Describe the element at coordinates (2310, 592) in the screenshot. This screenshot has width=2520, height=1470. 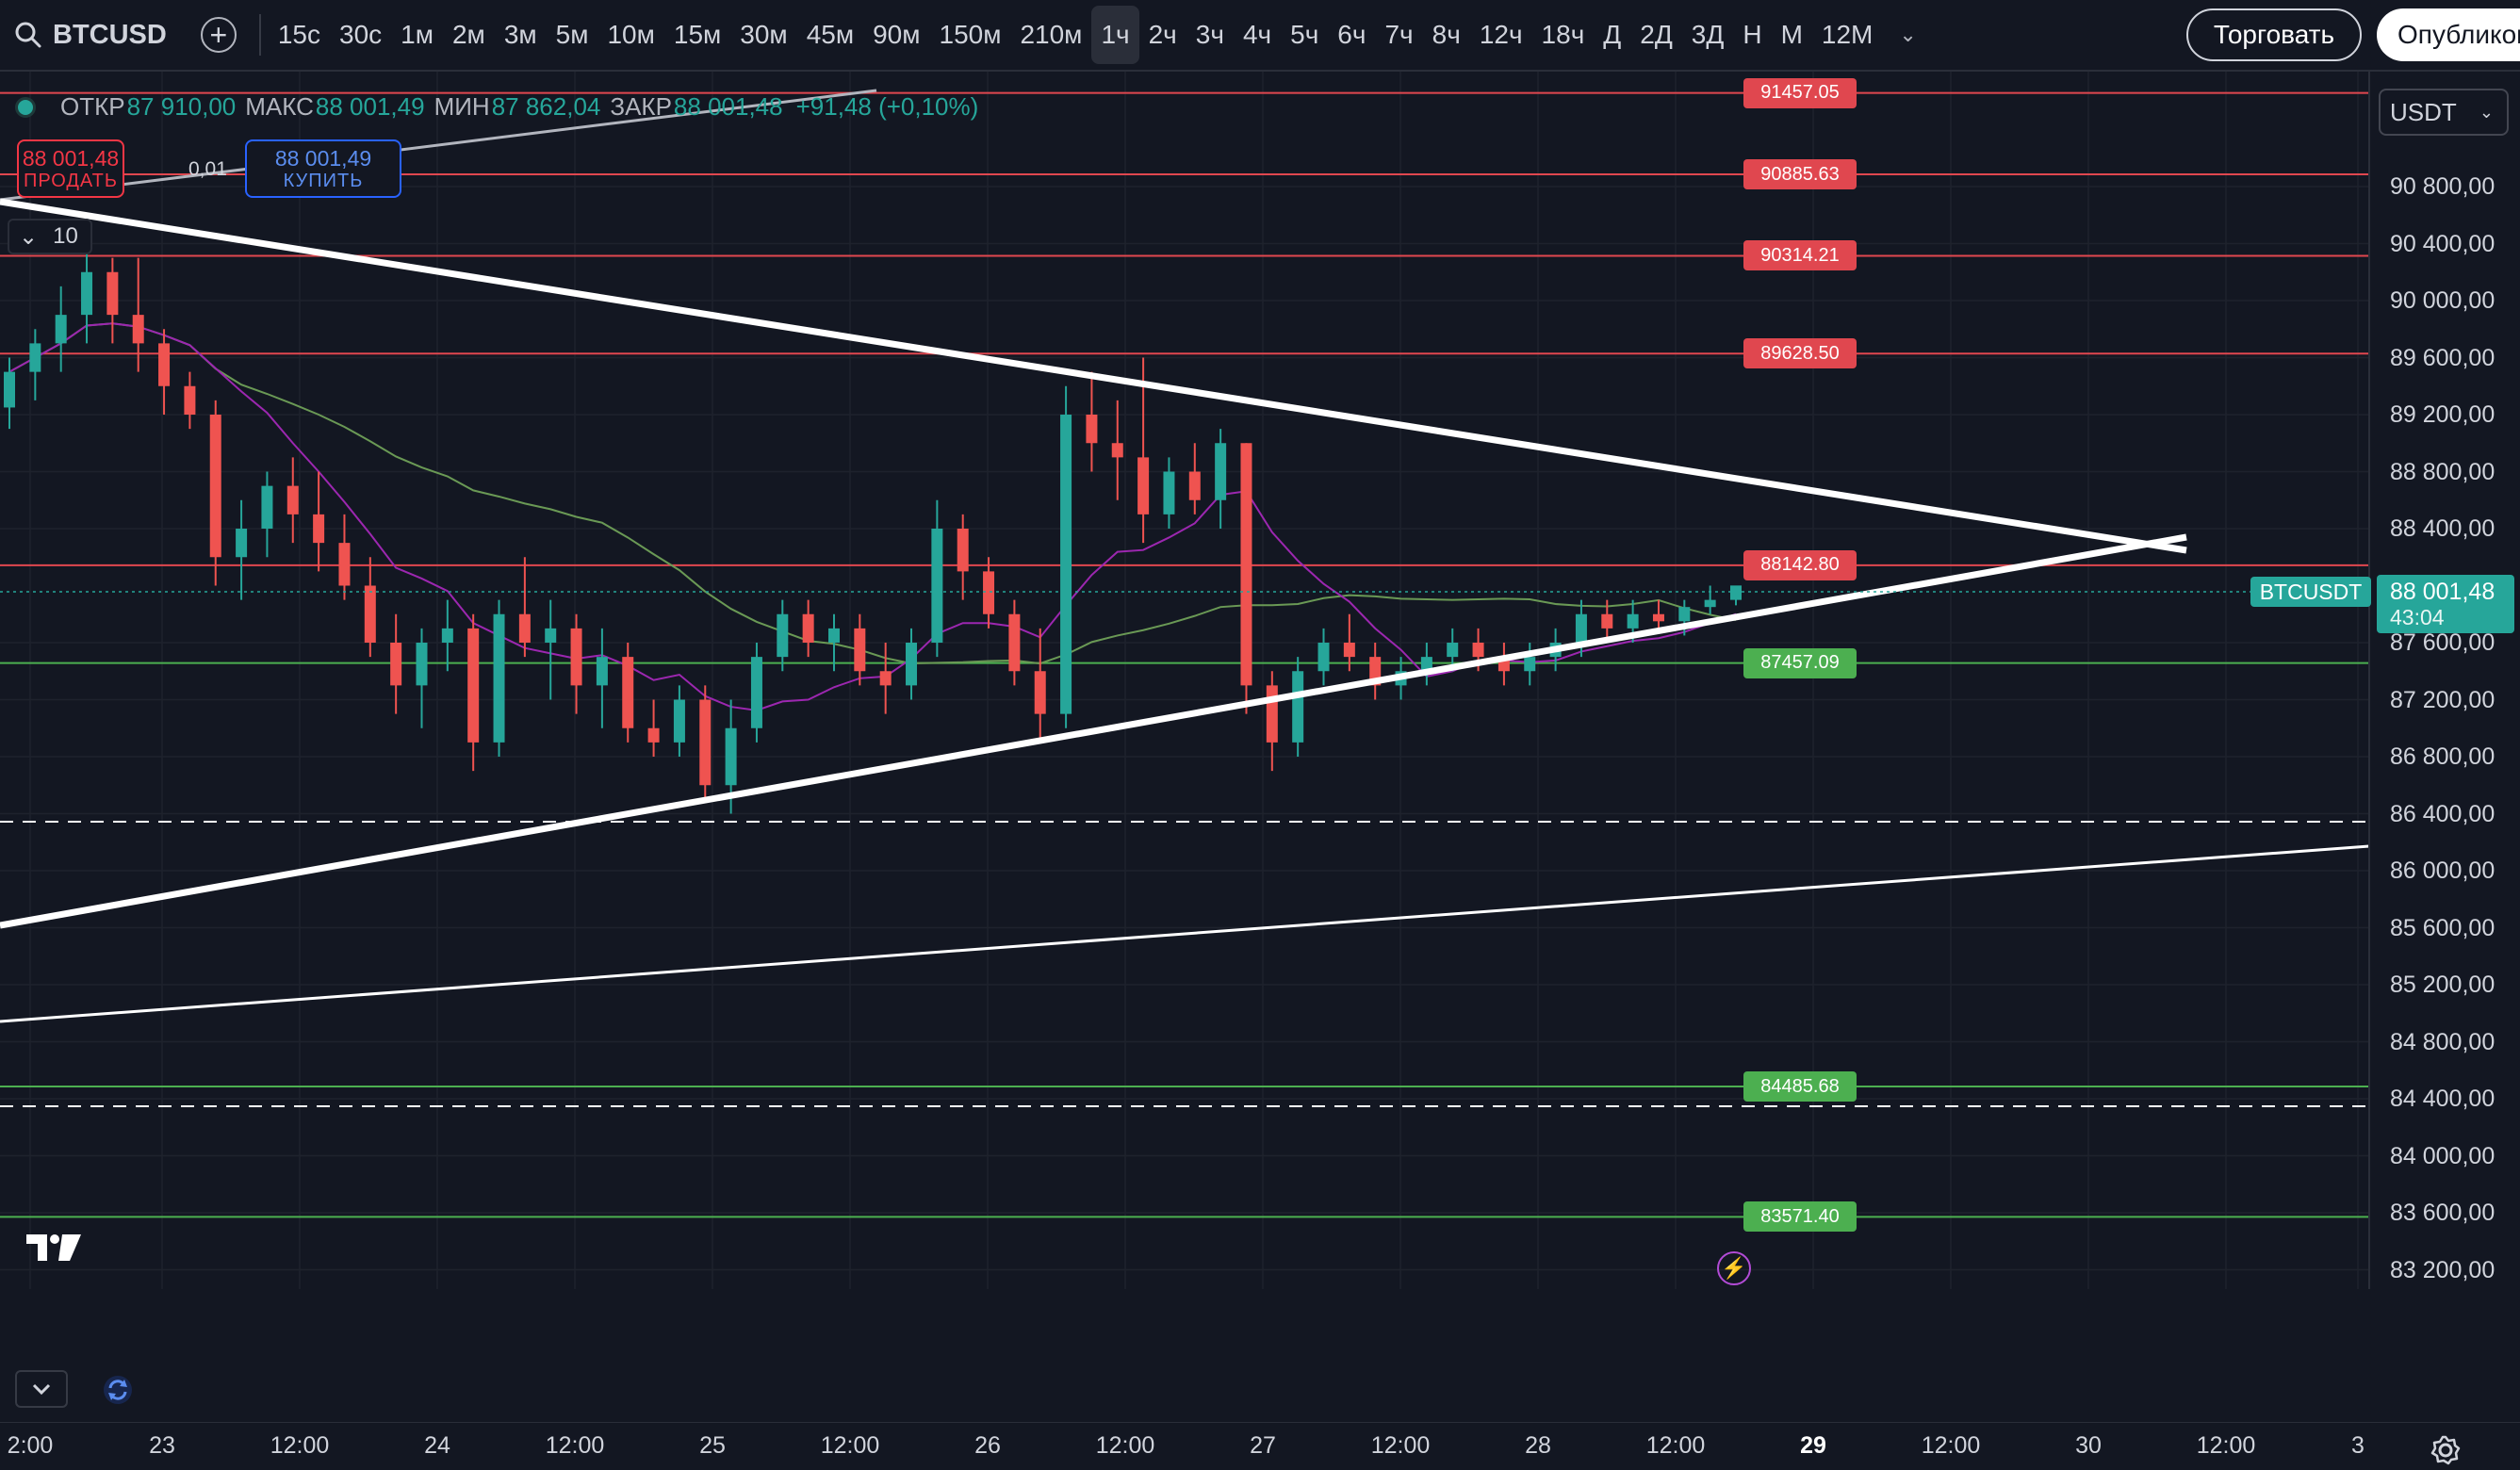
I see `last-price-symbol: BTCUSDT` at that location.